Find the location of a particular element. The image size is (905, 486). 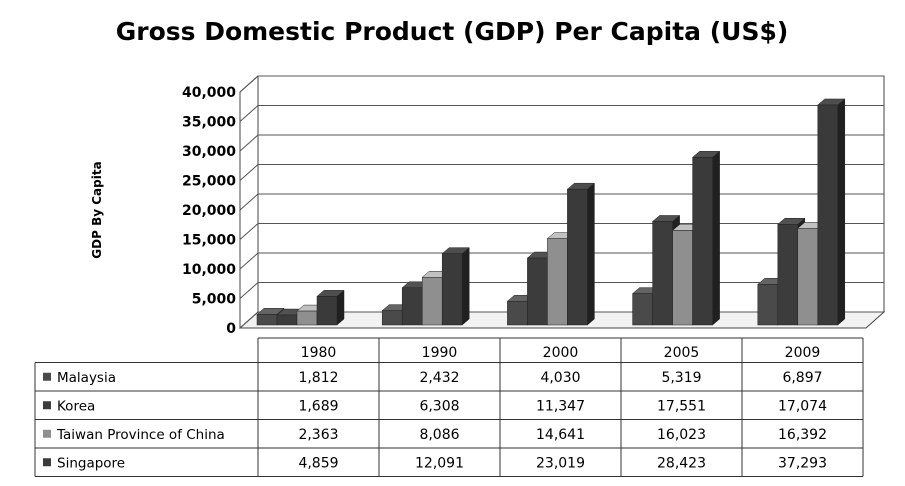

category-label: 2009 is located at coordinates (803, 353).